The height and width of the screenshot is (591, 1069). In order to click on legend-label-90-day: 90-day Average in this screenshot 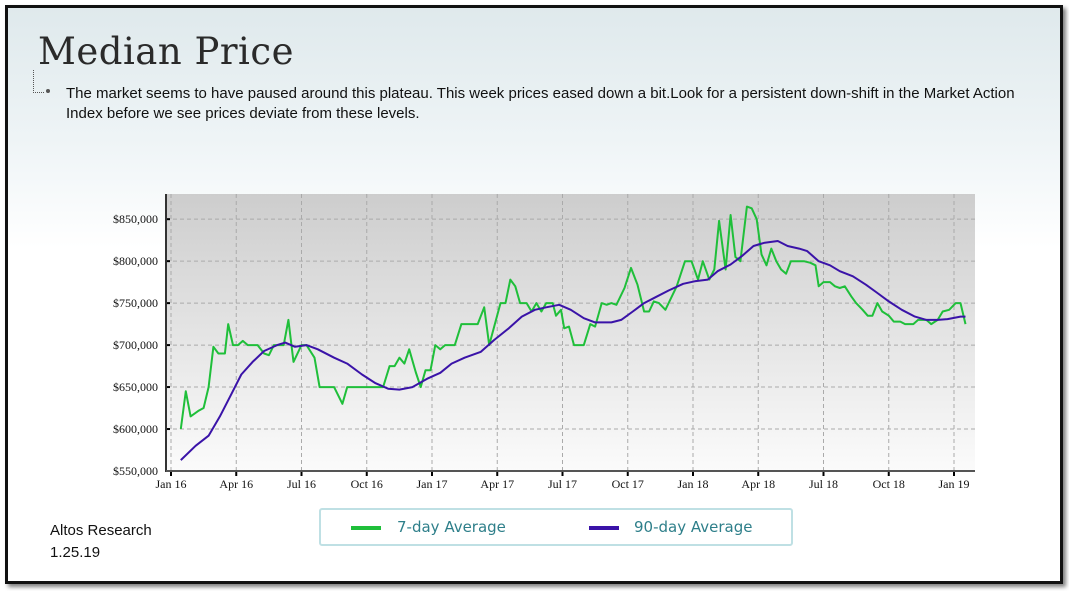, I will do `click(693, 527)`.